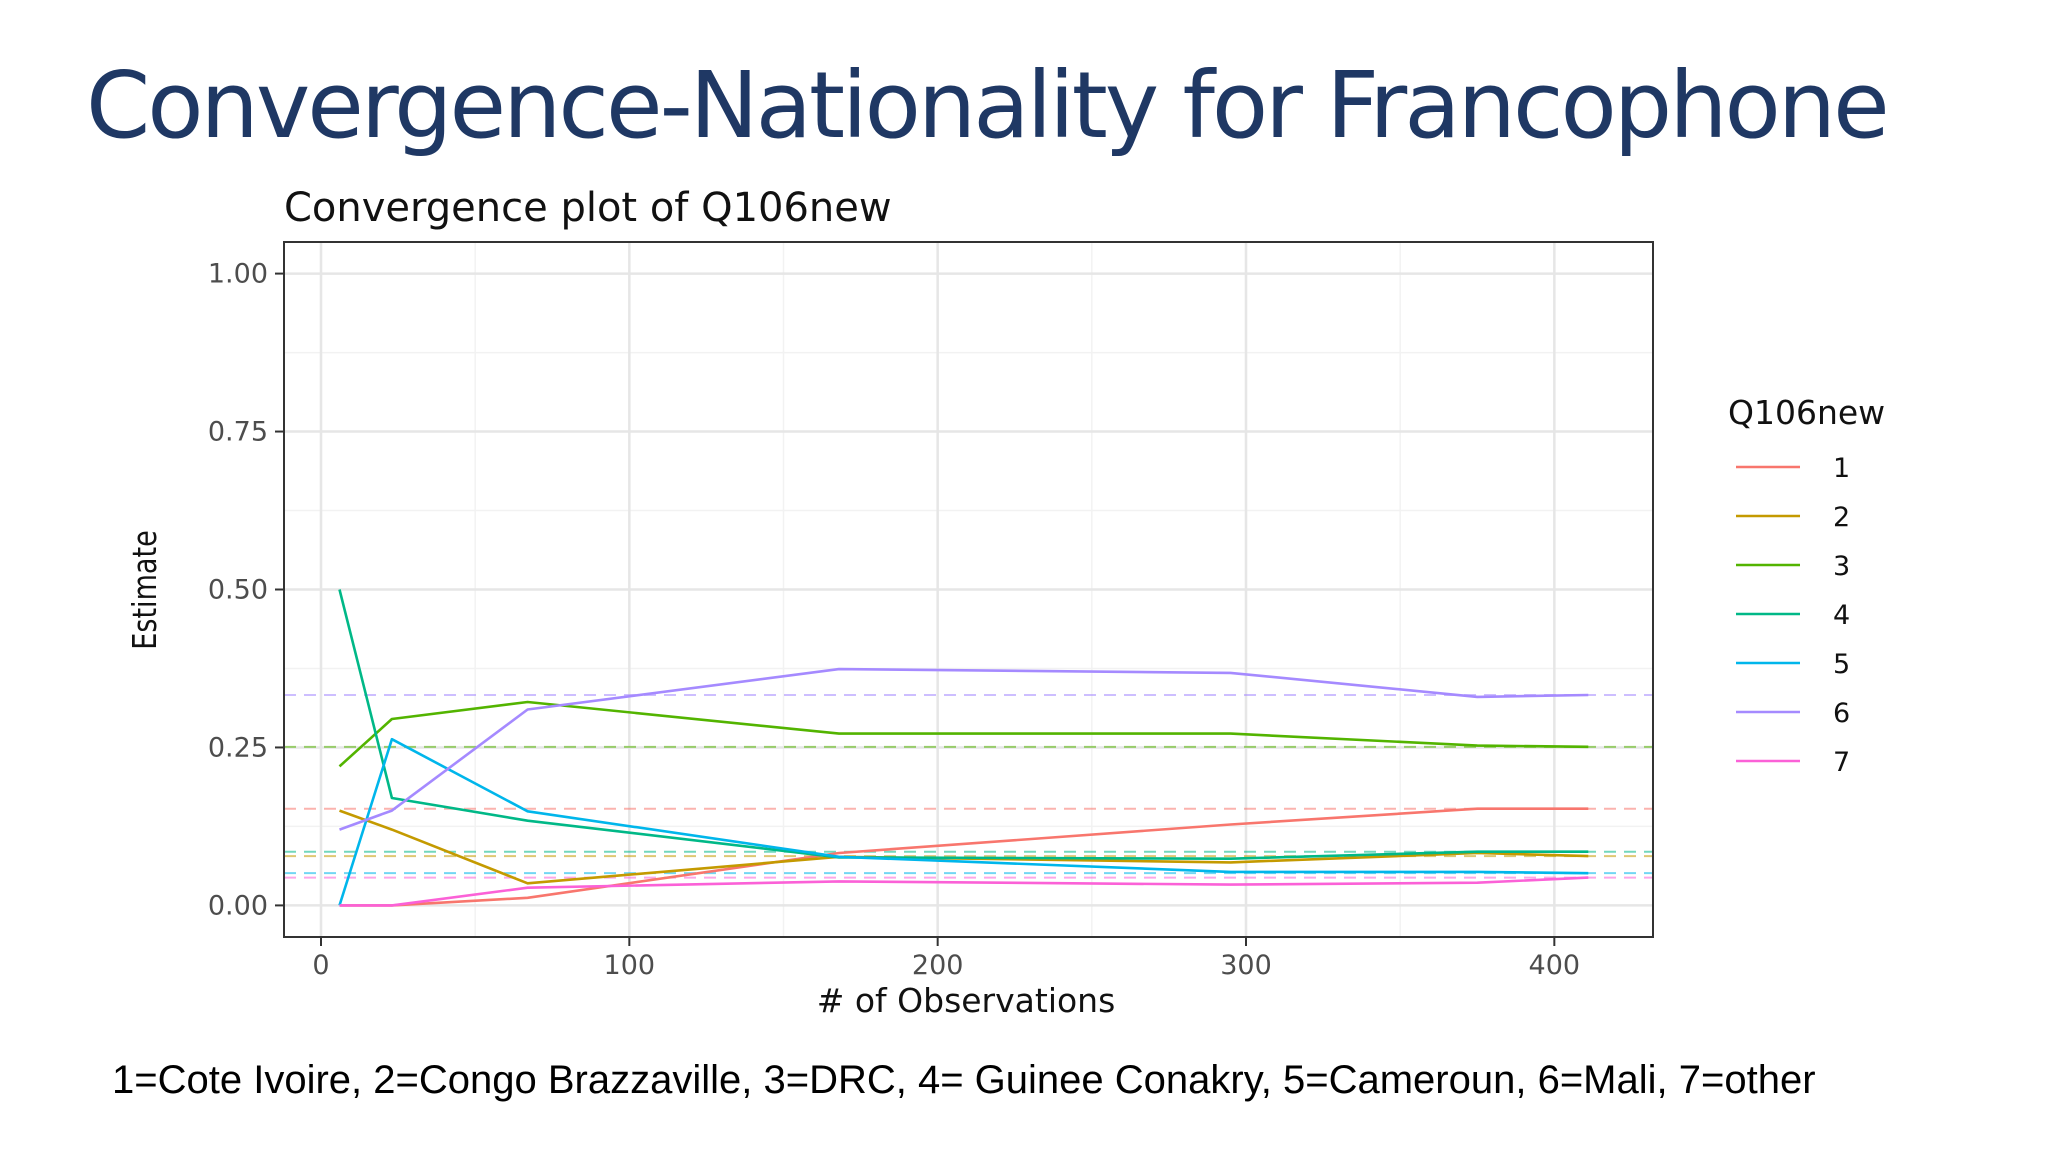  I want to click on plot-title: Convergence plot of Q106new, so click(588, 208).